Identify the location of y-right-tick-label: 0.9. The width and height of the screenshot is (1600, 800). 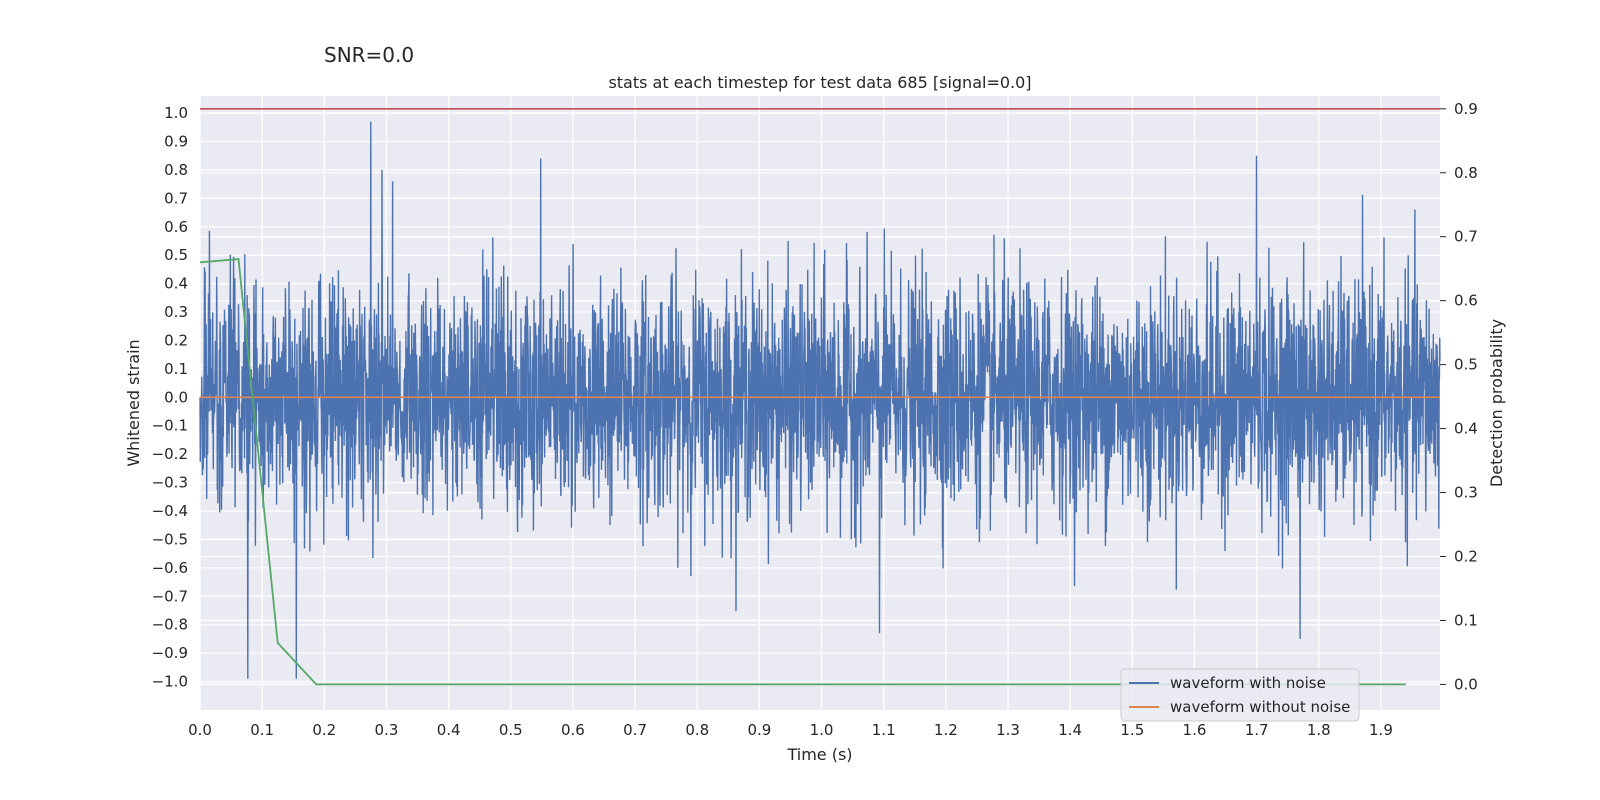
(1466, 109).